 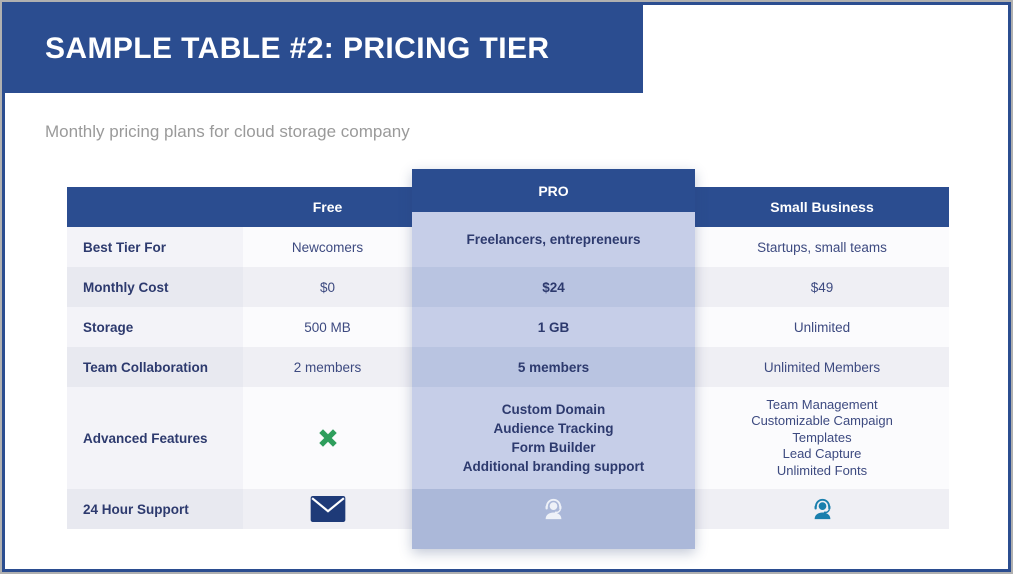 I want to click on column-header-blank, so click(x=155, y=207).